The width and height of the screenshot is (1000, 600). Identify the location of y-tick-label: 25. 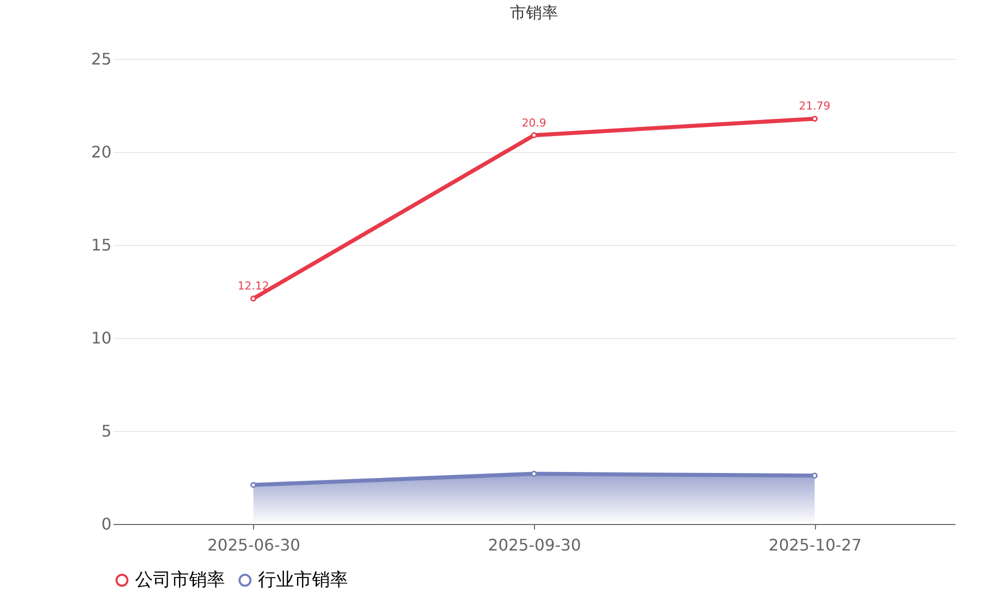
(101, 59).